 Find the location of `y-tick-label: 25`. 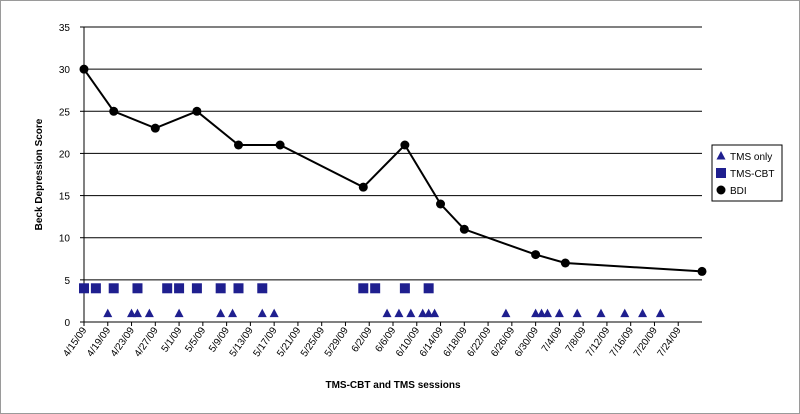

y-tick-label: 25 is located at coordinates (65, 112).